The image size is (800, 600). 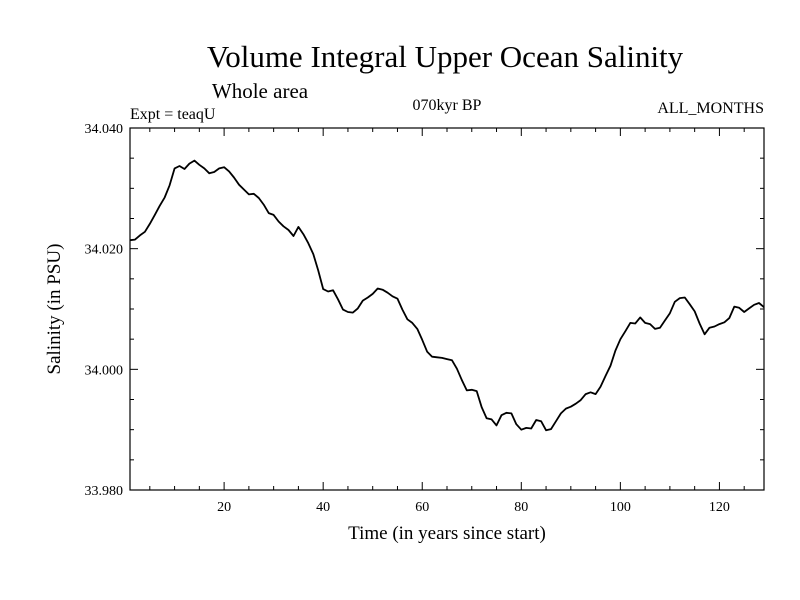 What do you see at coordinates (224, 507) in the screenshot?
I see `x-tick-label: 20` at bounding box center [224, 507].